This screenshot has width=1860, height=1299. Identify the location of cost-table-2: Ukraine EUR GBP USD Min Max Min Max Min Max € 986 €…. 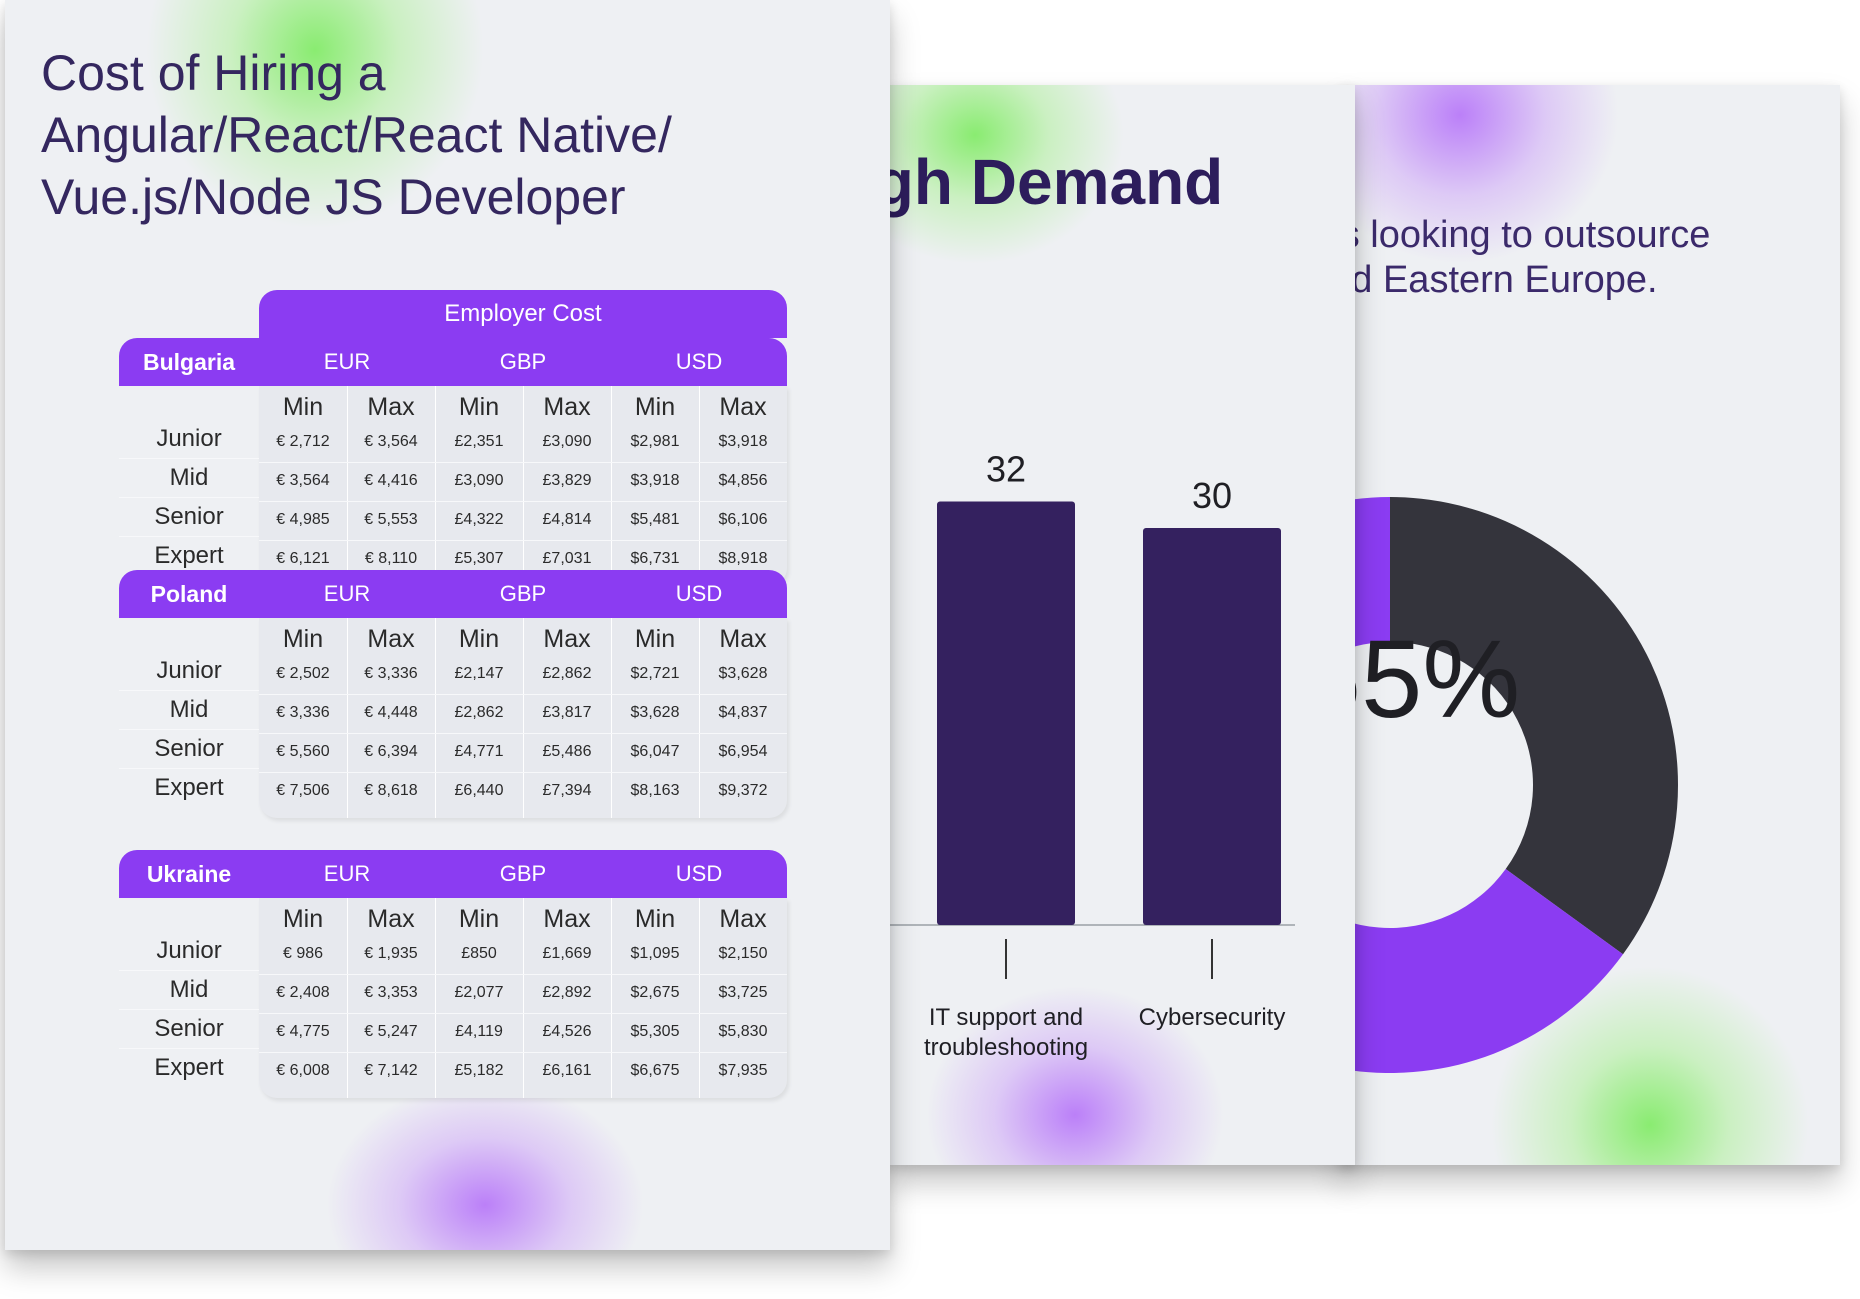
(453, 980).